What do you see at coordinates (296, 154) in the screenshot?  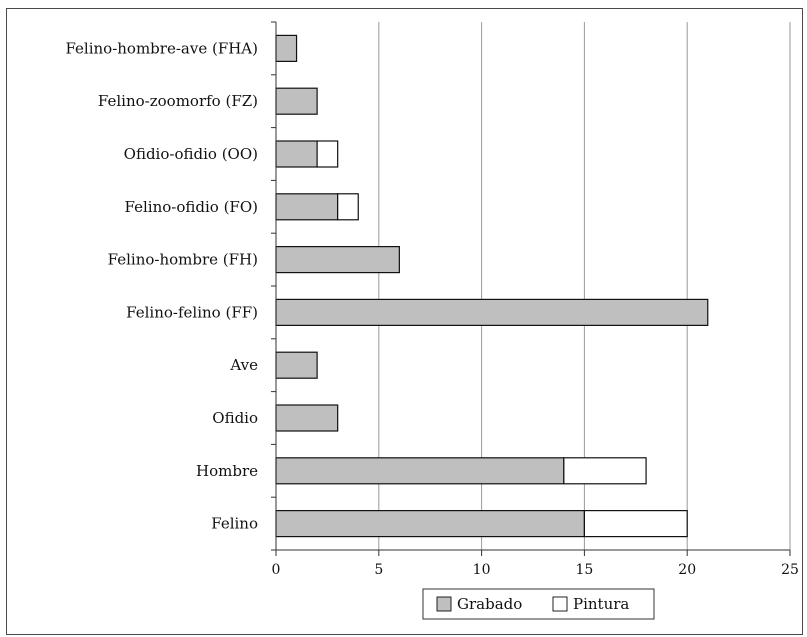 I see `bar-grabado-ofidio-ofidio-oo` at bounding box center [296, 154].